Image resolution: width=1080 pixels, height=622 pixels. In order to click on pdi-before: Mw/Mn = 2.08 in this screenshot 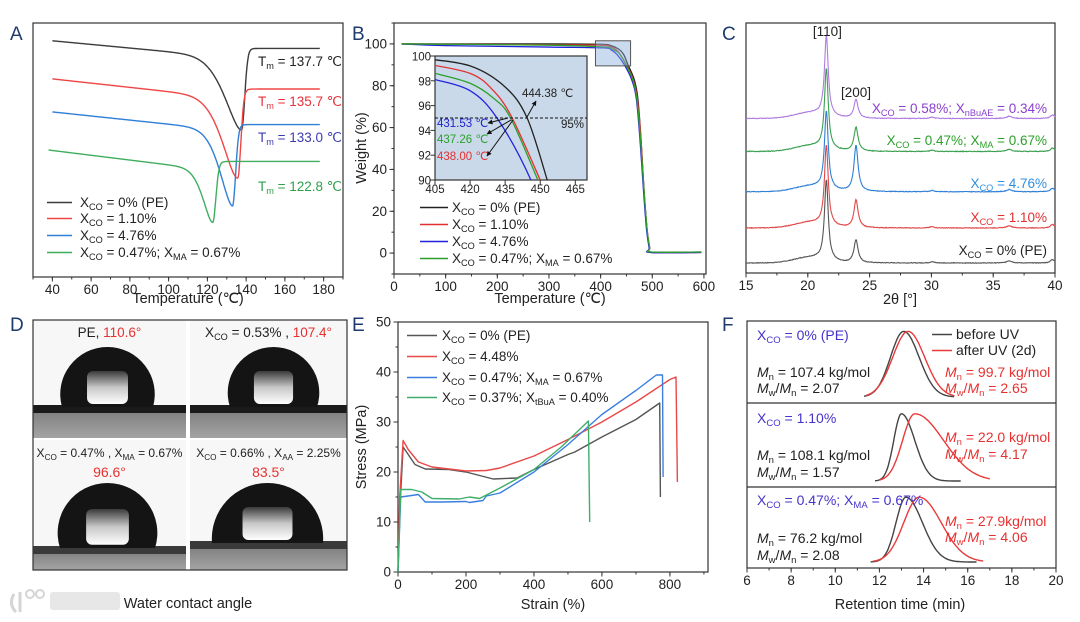, I will do `click(798, 556)`.